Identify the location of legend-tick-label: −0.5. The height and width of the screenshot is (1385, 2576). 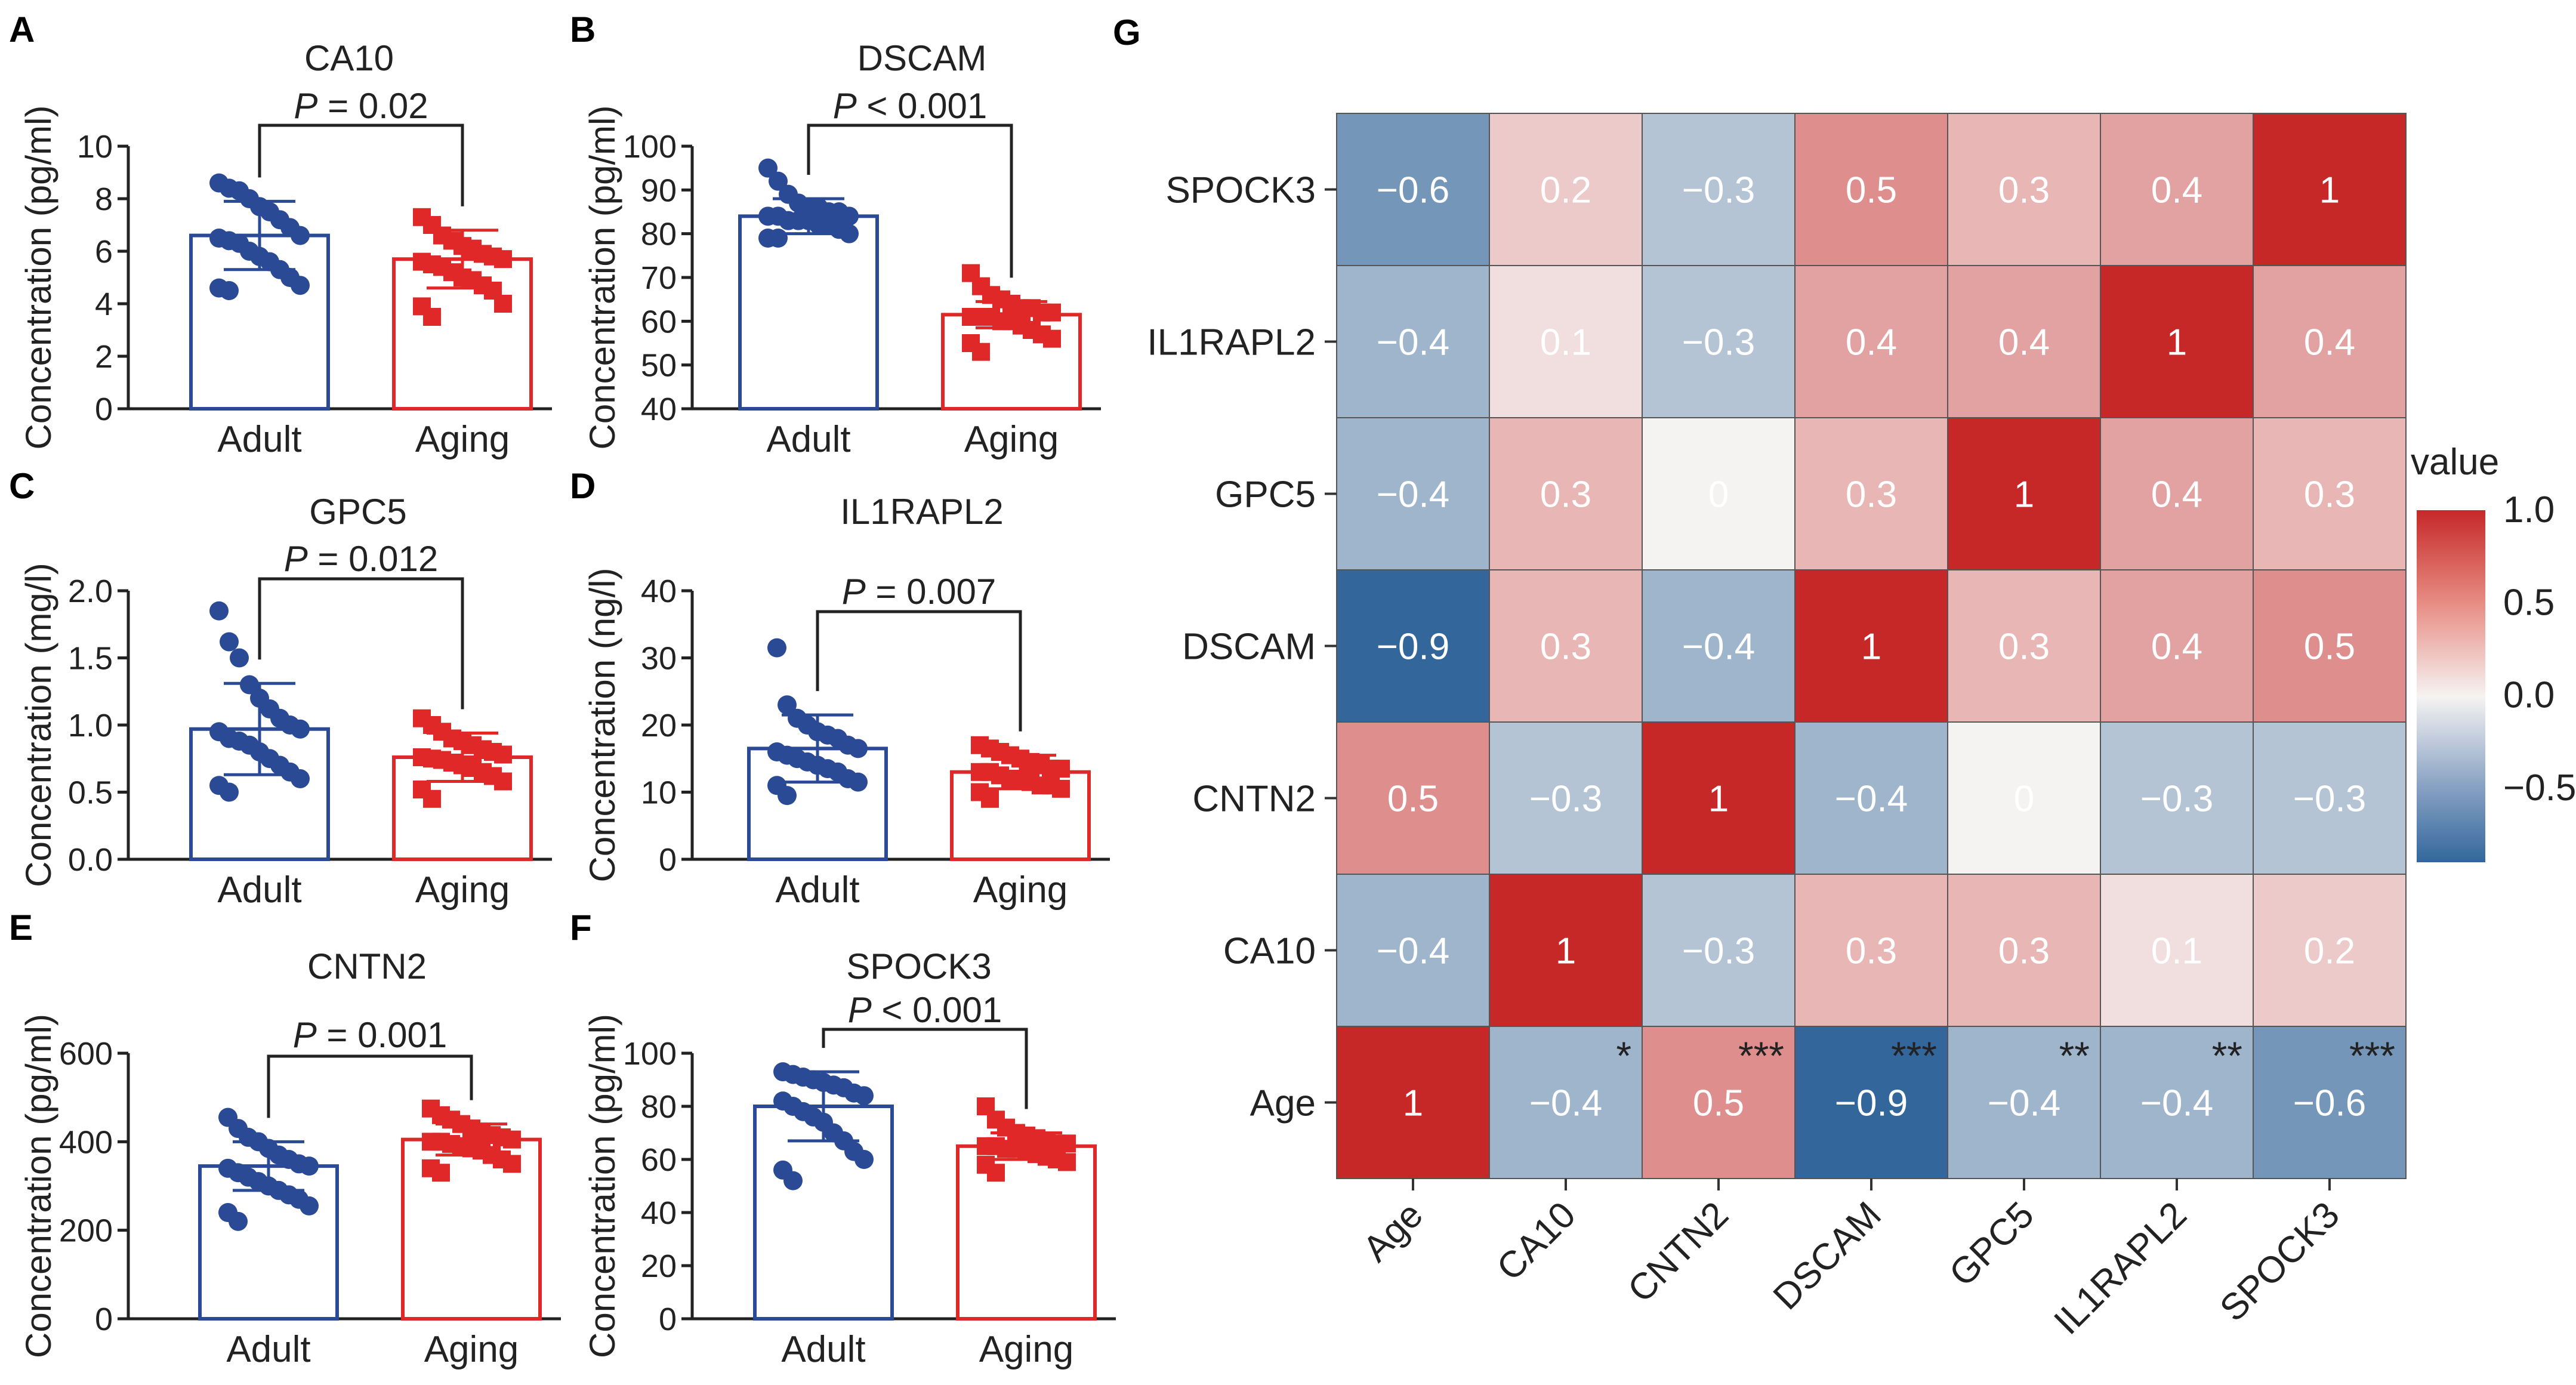
(2539, 788).